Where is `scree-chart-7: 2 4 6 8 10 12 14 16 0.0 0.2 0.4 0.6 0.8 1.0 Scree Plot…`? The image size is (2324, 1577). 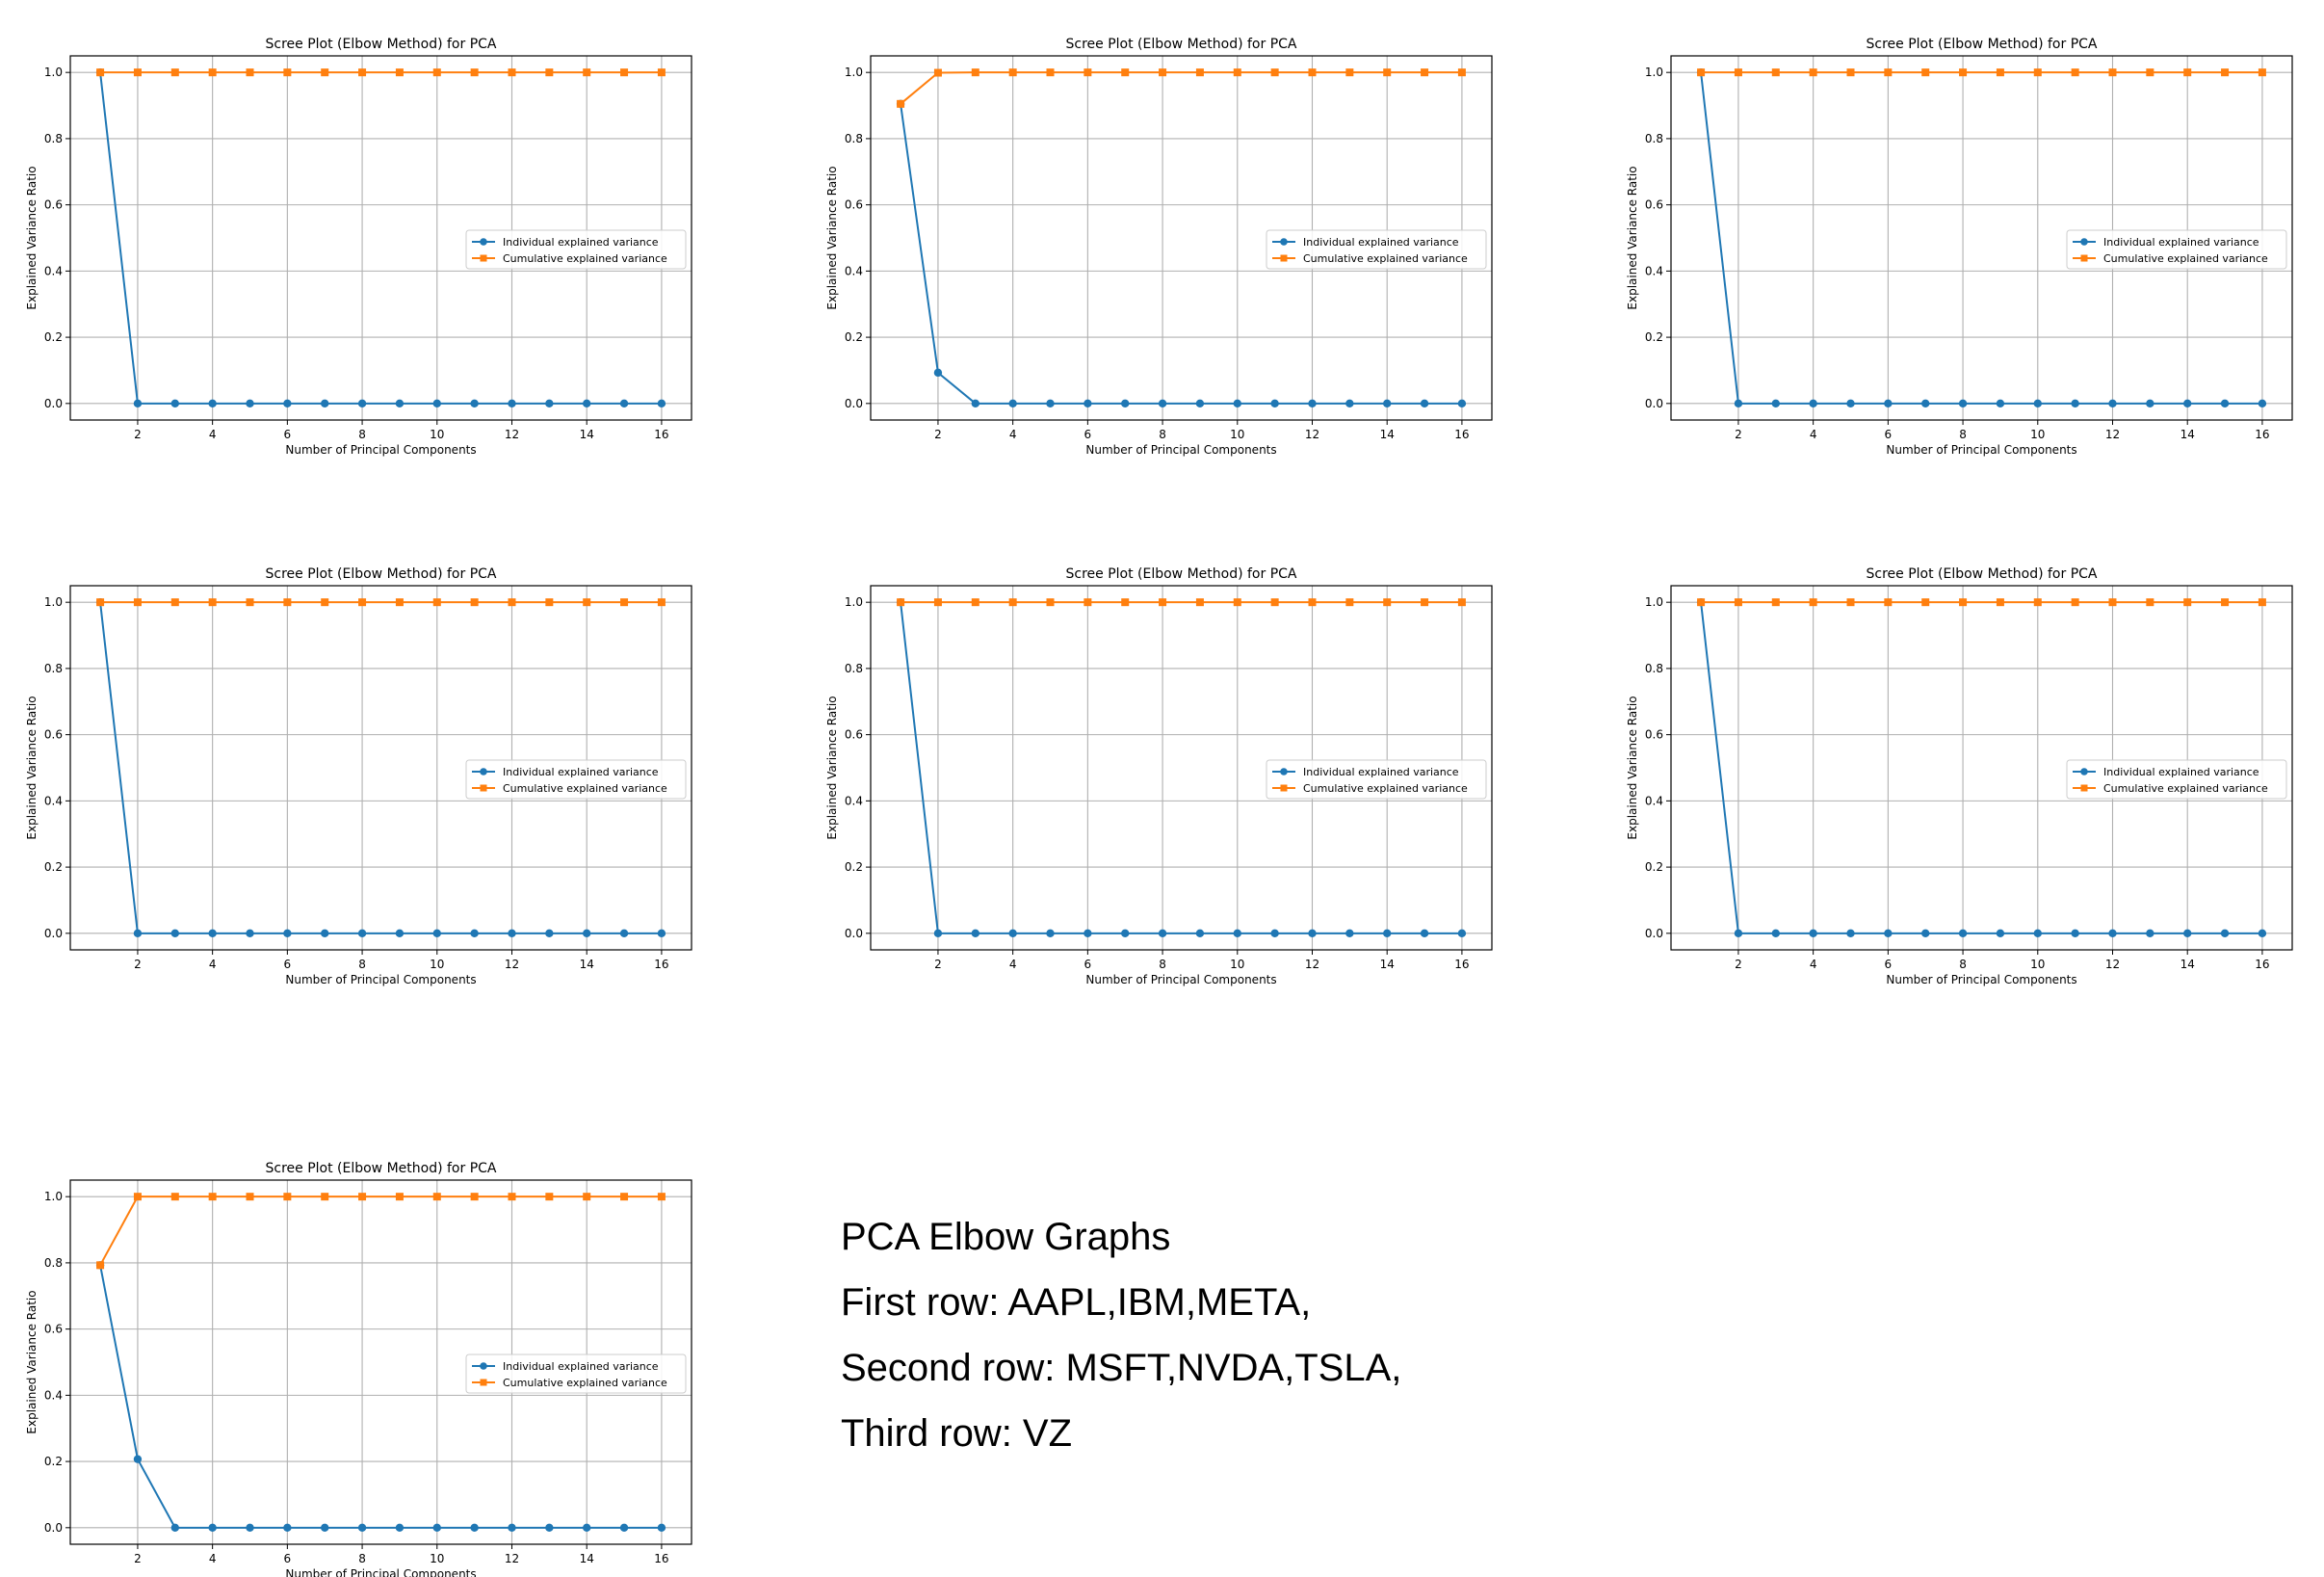
scree-chart-7: 2 4 6 8 10 12 14 16 0.0 0.2 0.4 0.6 0.8 1.0 Scree Plot… is located at coordinates (358, 1369).